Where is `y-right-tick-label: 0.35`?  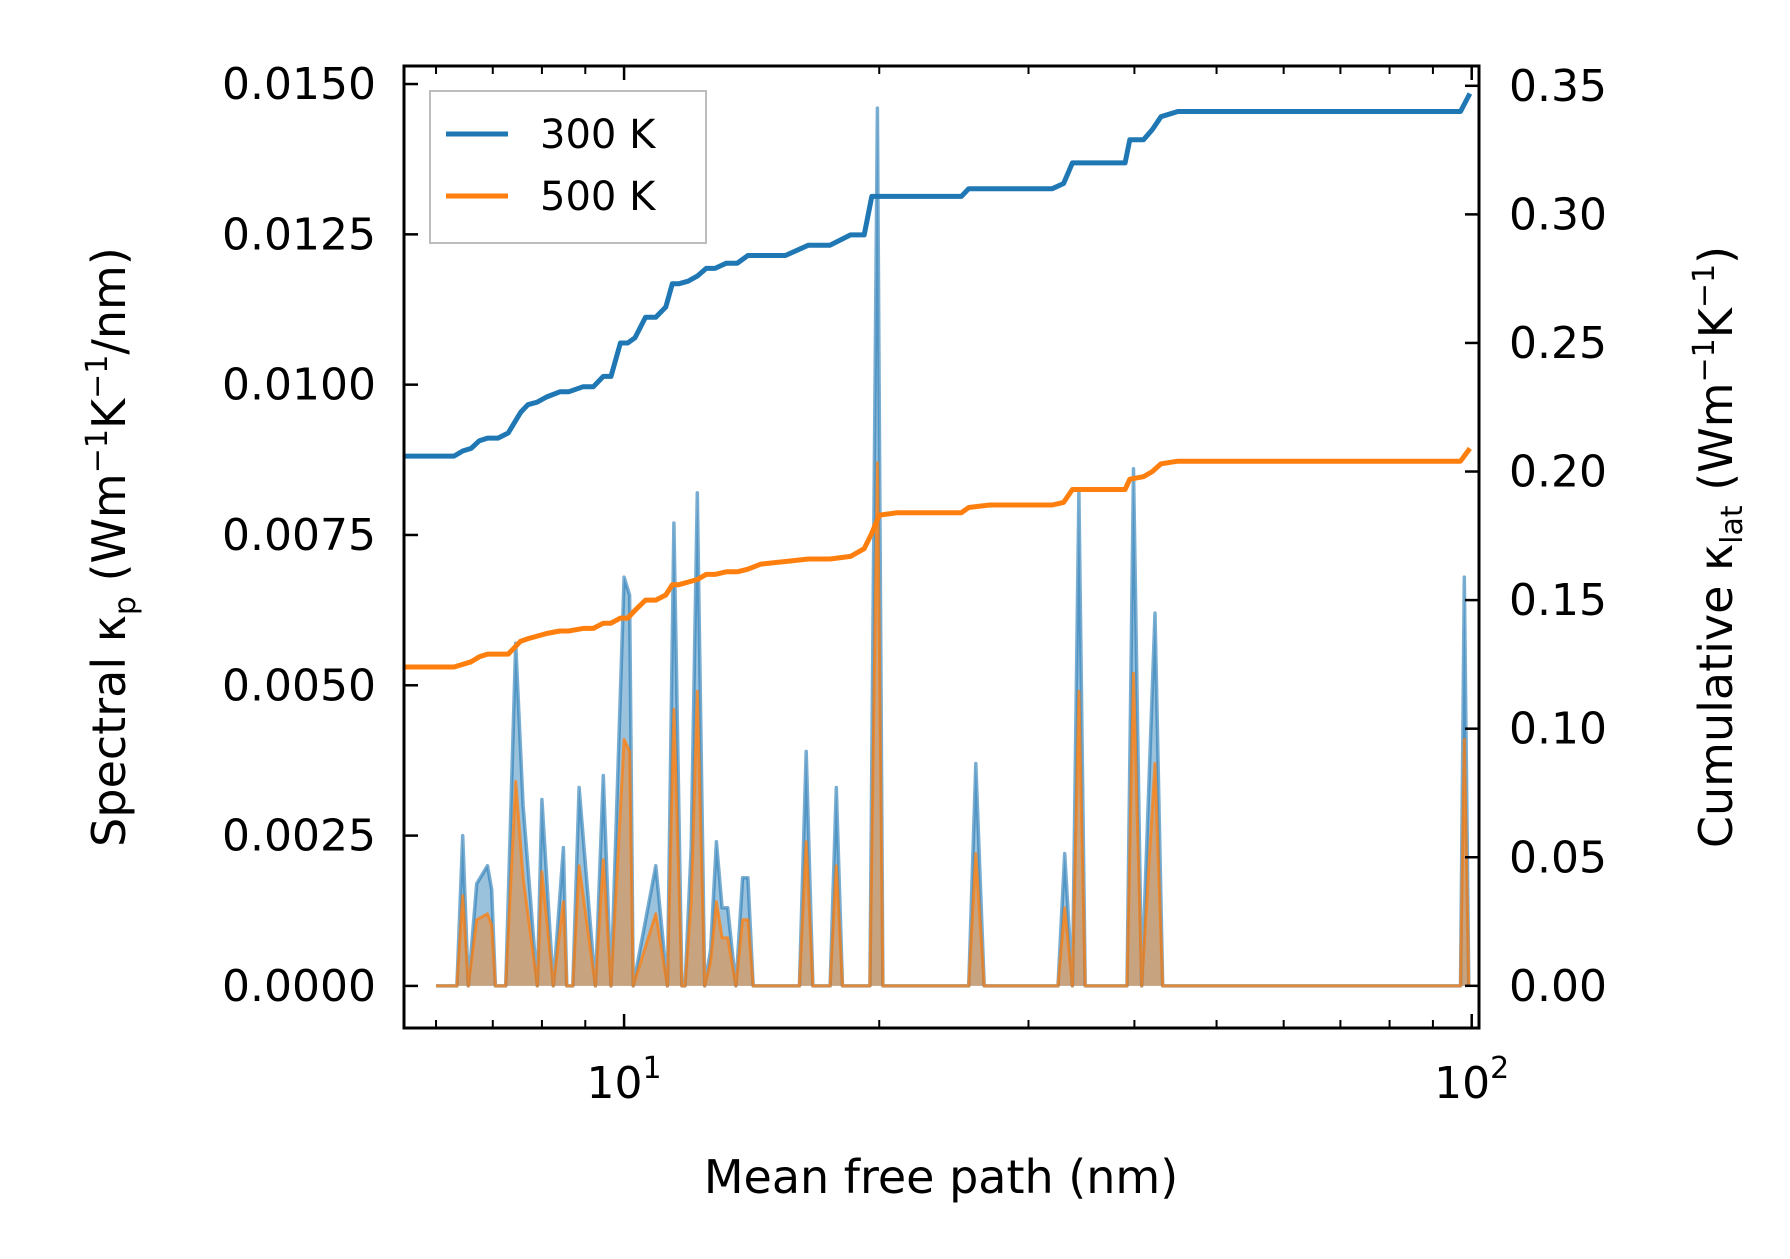
y-right-tick-label: 0.35 is located at coordinates (1558, 86).